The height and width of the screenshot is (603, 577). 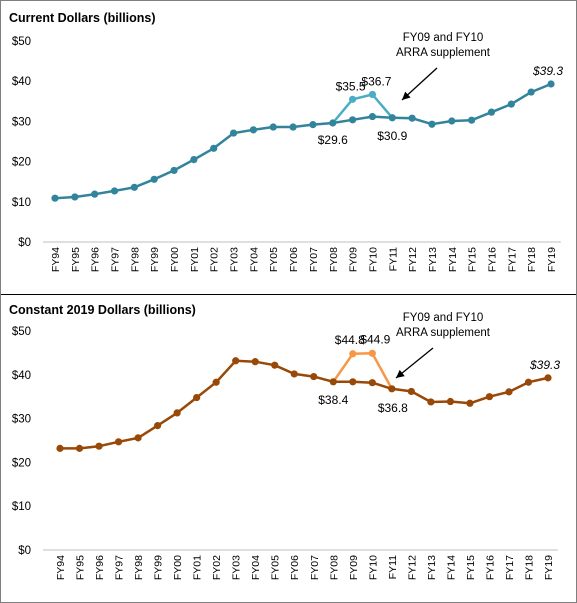 I want to click on x-tick-label: FY09, so click(x=354, y=259).